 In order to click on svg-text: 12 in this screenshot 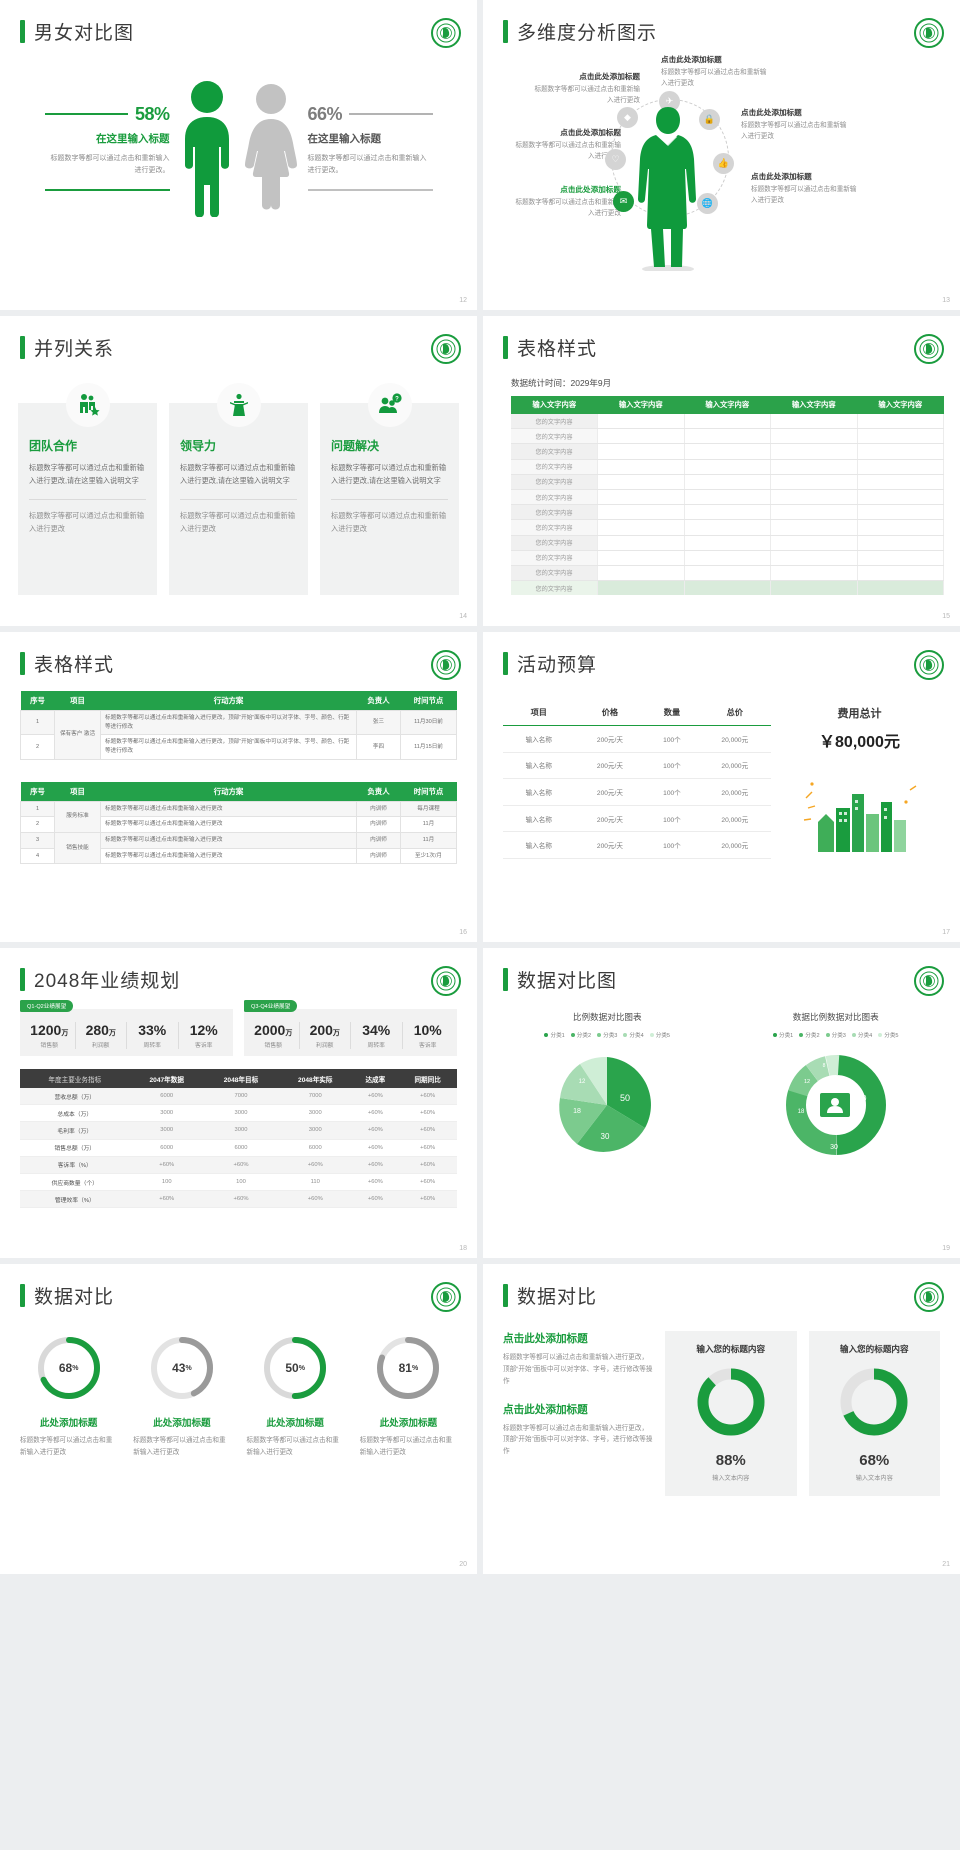, I will do `click(582, 1082)`.